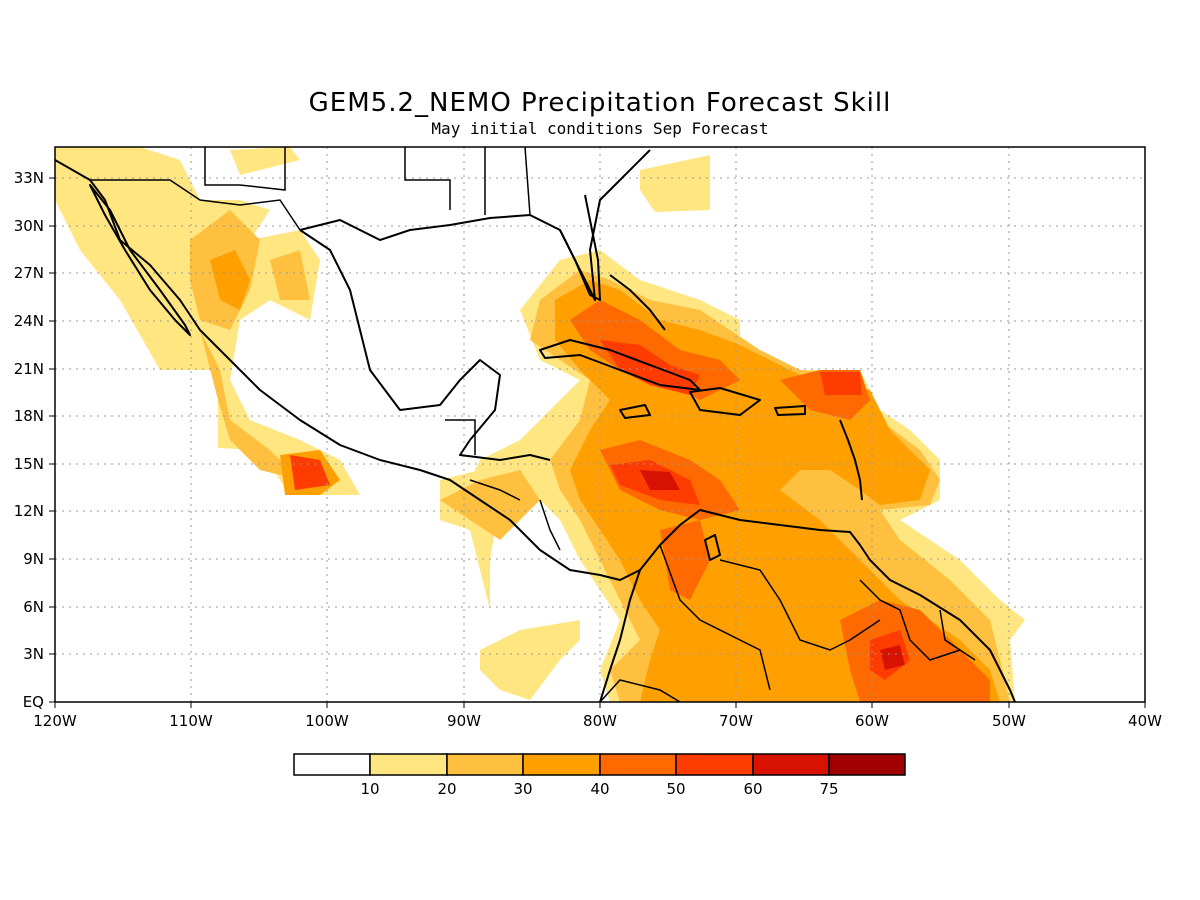 The height and width of the screenshot is (900, 1200). I want to click on x-axis-labels: 120W 110W 100W 90W 80W 70W 60W 50W 40W, so click(597, 721).